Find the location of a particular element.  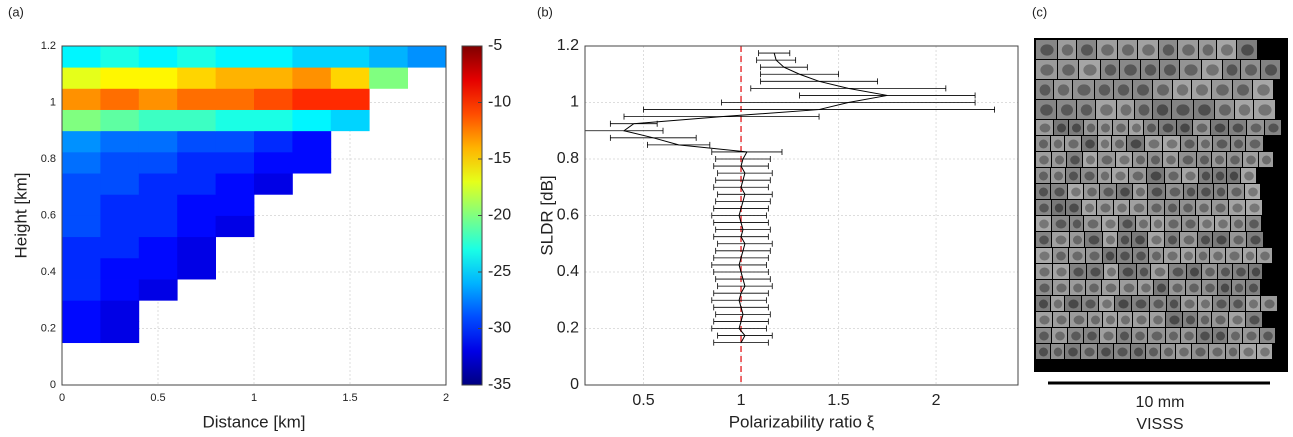

error-bar is located at coordinates (774, 53).